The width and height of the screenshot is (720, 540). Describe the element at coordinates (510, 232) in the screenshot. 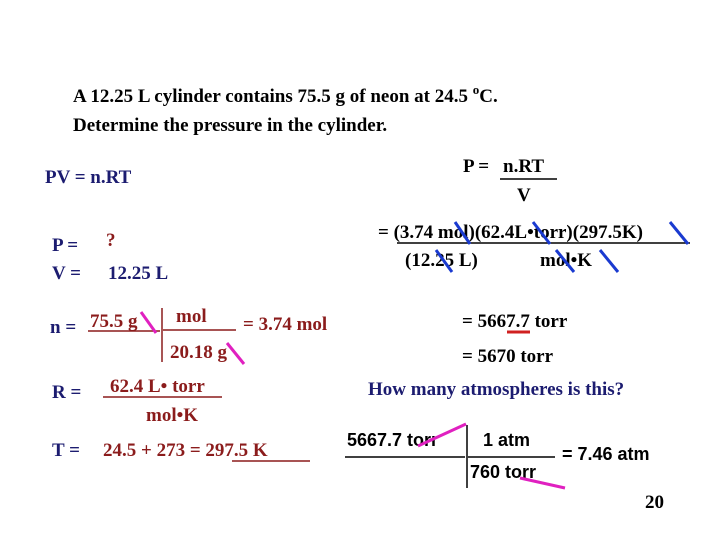

I see `numerator: = (3.74 mol)(62.4L•torr)(297.5K)` at that location.